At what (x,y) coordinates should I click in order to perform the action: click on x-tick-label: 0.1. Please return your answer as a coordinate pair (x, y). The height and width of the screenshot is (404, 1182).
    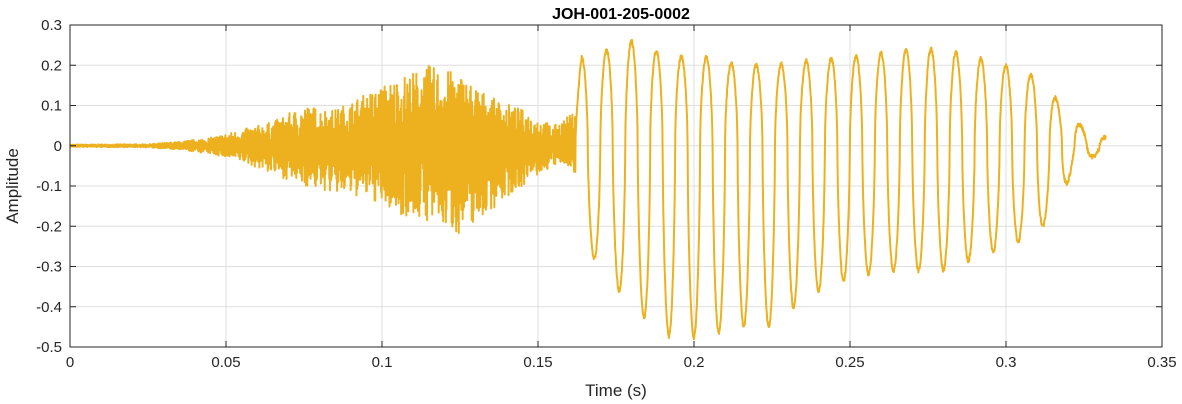
    Looking at the image, I should click on (382, 362).